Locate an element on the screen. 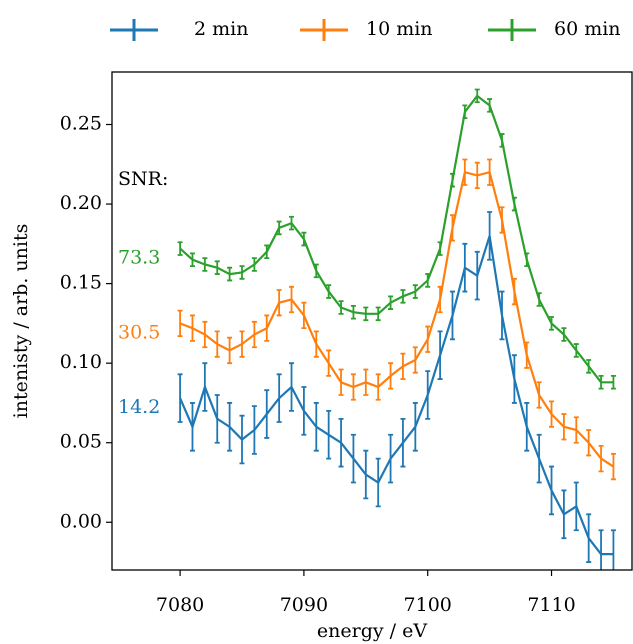 Image resolution: width=633 pixels, height=644 pixels. snr-value: 30.5 is located at coordinates (139, 332).